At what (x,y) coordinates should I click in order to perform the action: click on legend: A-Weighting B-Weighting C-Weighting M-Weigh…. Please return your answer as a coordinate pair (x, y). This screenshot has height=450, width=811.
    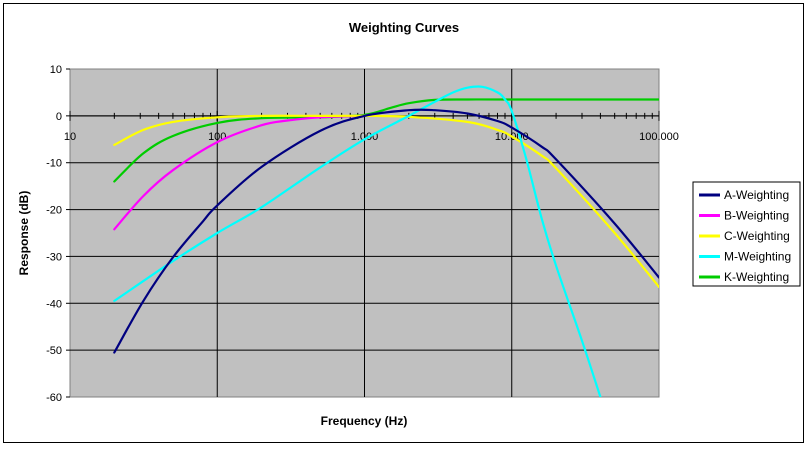
    Looking at the image, I should click on (746, 234).